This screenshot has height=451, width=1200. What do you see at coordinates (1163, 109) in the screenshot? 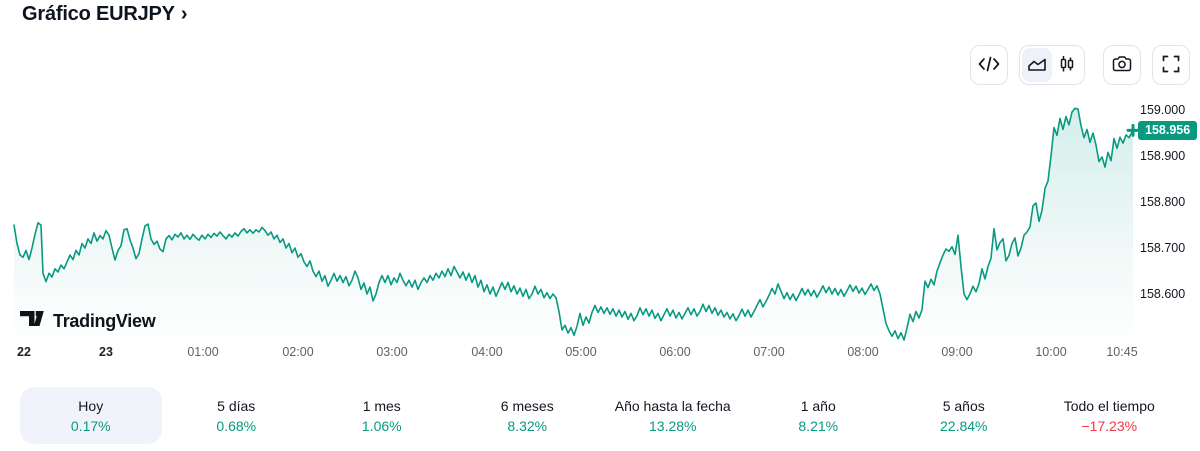
I see `price-axis-label: 159.000` at bounding box center [1163, 109].